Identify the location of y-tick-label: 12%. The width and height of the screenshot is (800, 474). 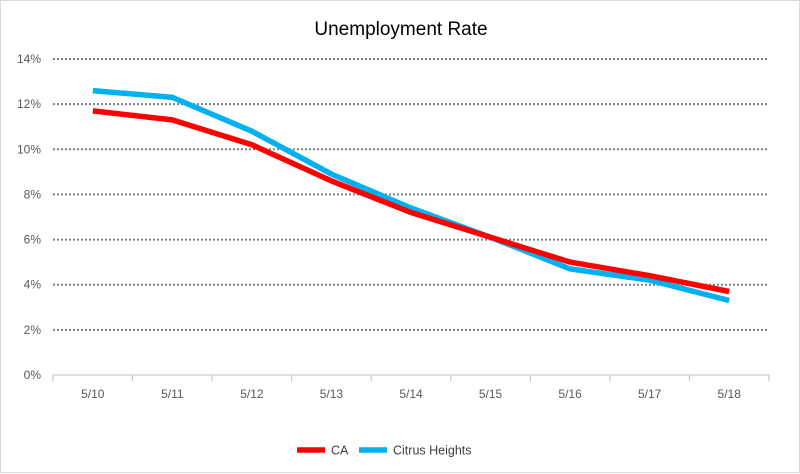
(29, 104).